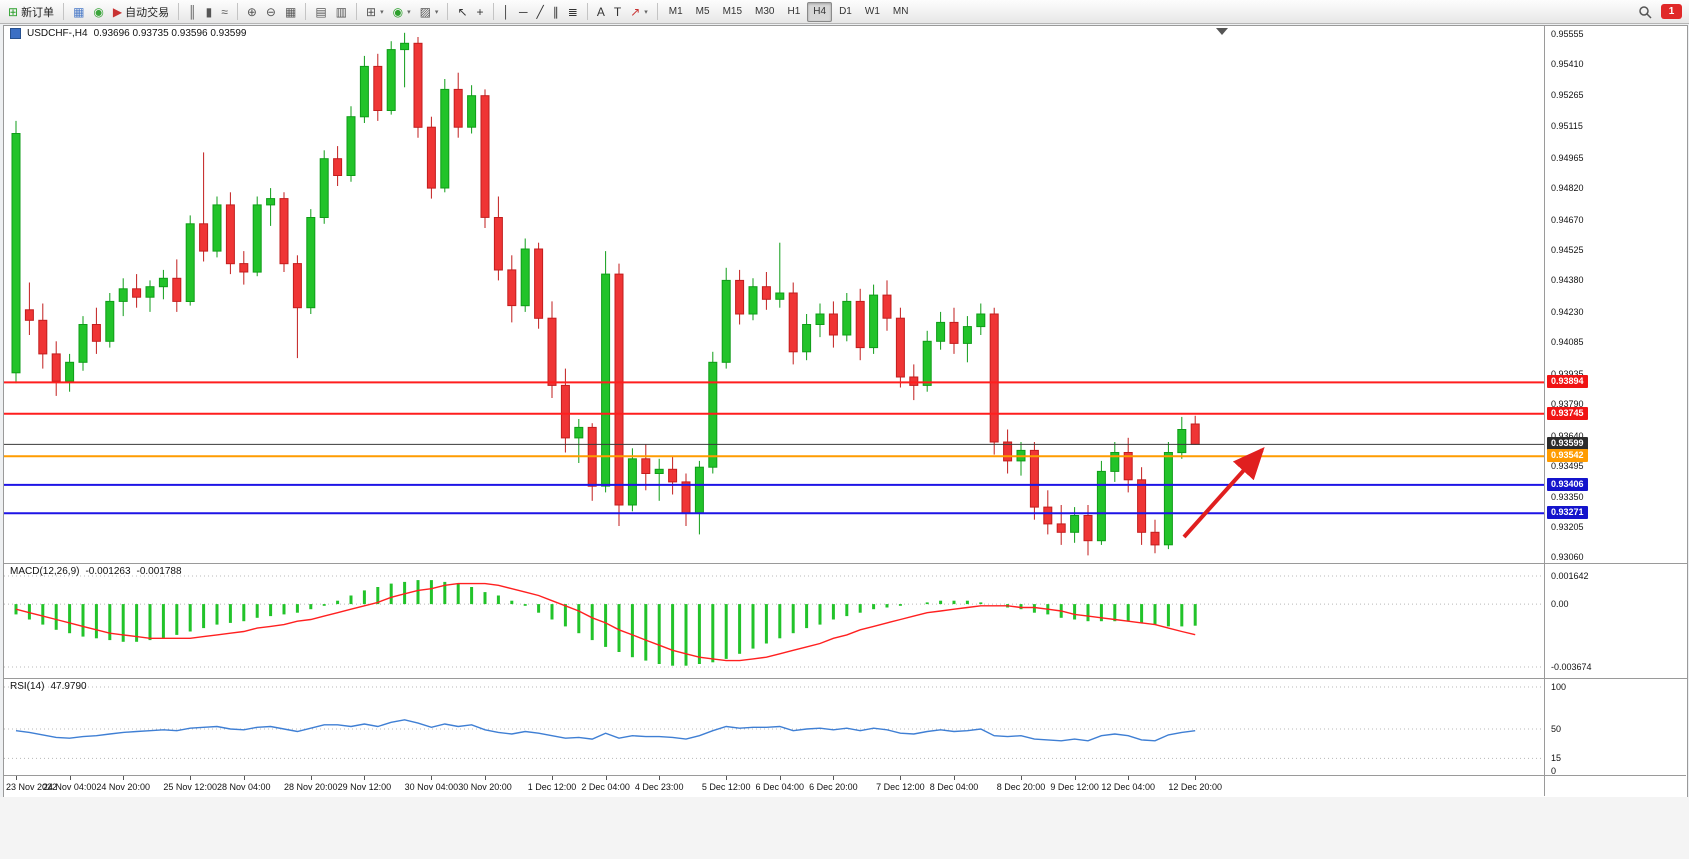 The image size is (1689, 859). Describe the element at coordinates (676, 12) in the screenshot. I see `timeframe-m1-button: M1` at that location.